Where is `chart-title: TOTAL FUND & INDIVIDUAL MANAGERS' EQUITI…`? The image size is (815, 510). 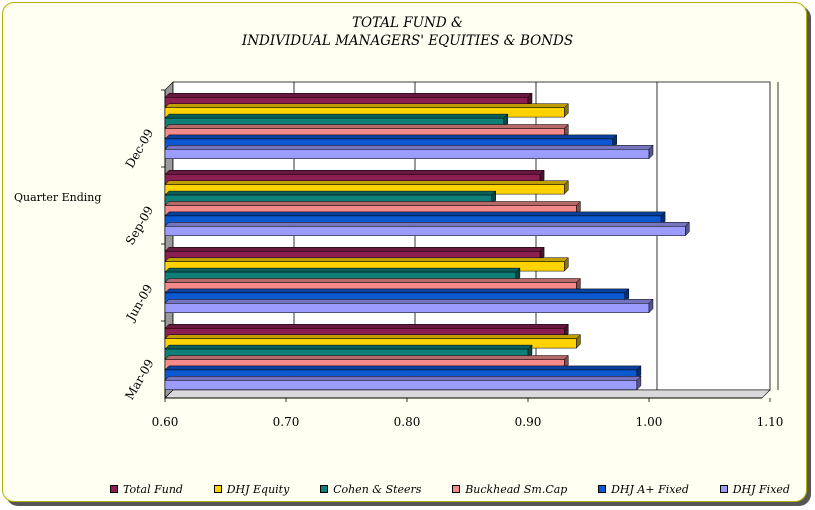 chart-title: TOTAL FUND & INDIVIDUAL MANAGERS' EQUITI… is located at coordinates (407, 32).